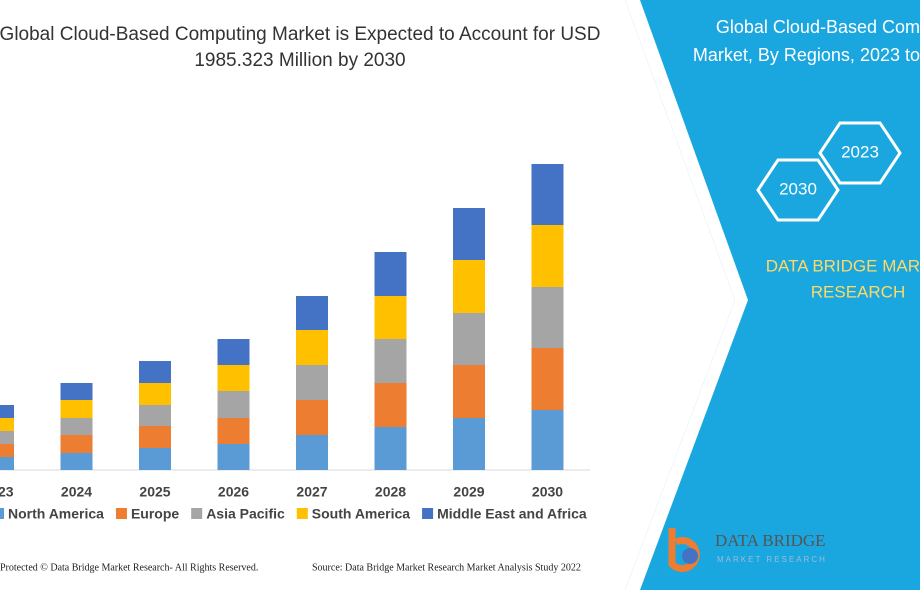 This screenshot has height=590, width=920. I want to click on panel-brand: RESEARCH, so click(858, 291).